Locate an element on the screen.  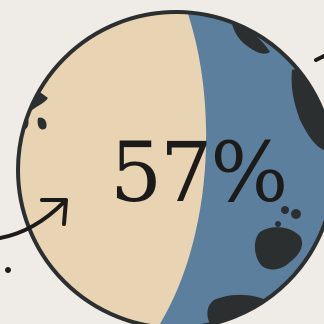
mark-top-right is located at coordinates (319, 58).